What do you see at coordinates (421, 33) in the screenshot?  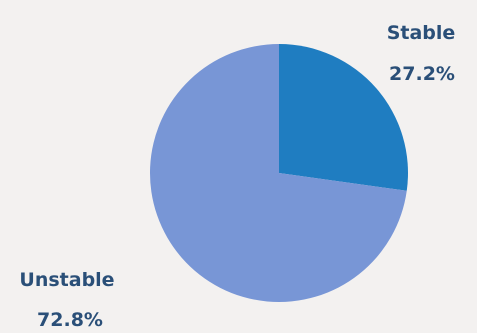 I see `slice-label-stable: Stable` at bounding box center [421, 33].